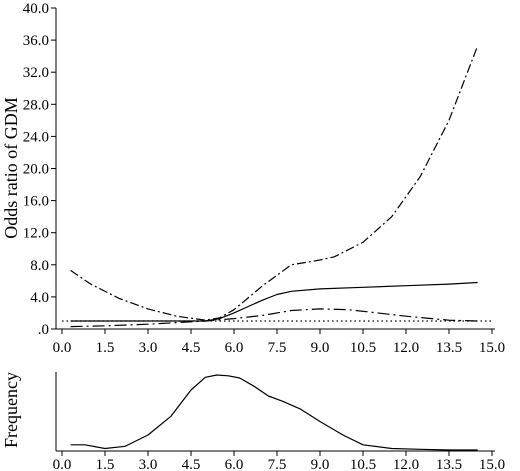  I want to click on top-x-tick-label: 6.0, so click(234, 348).